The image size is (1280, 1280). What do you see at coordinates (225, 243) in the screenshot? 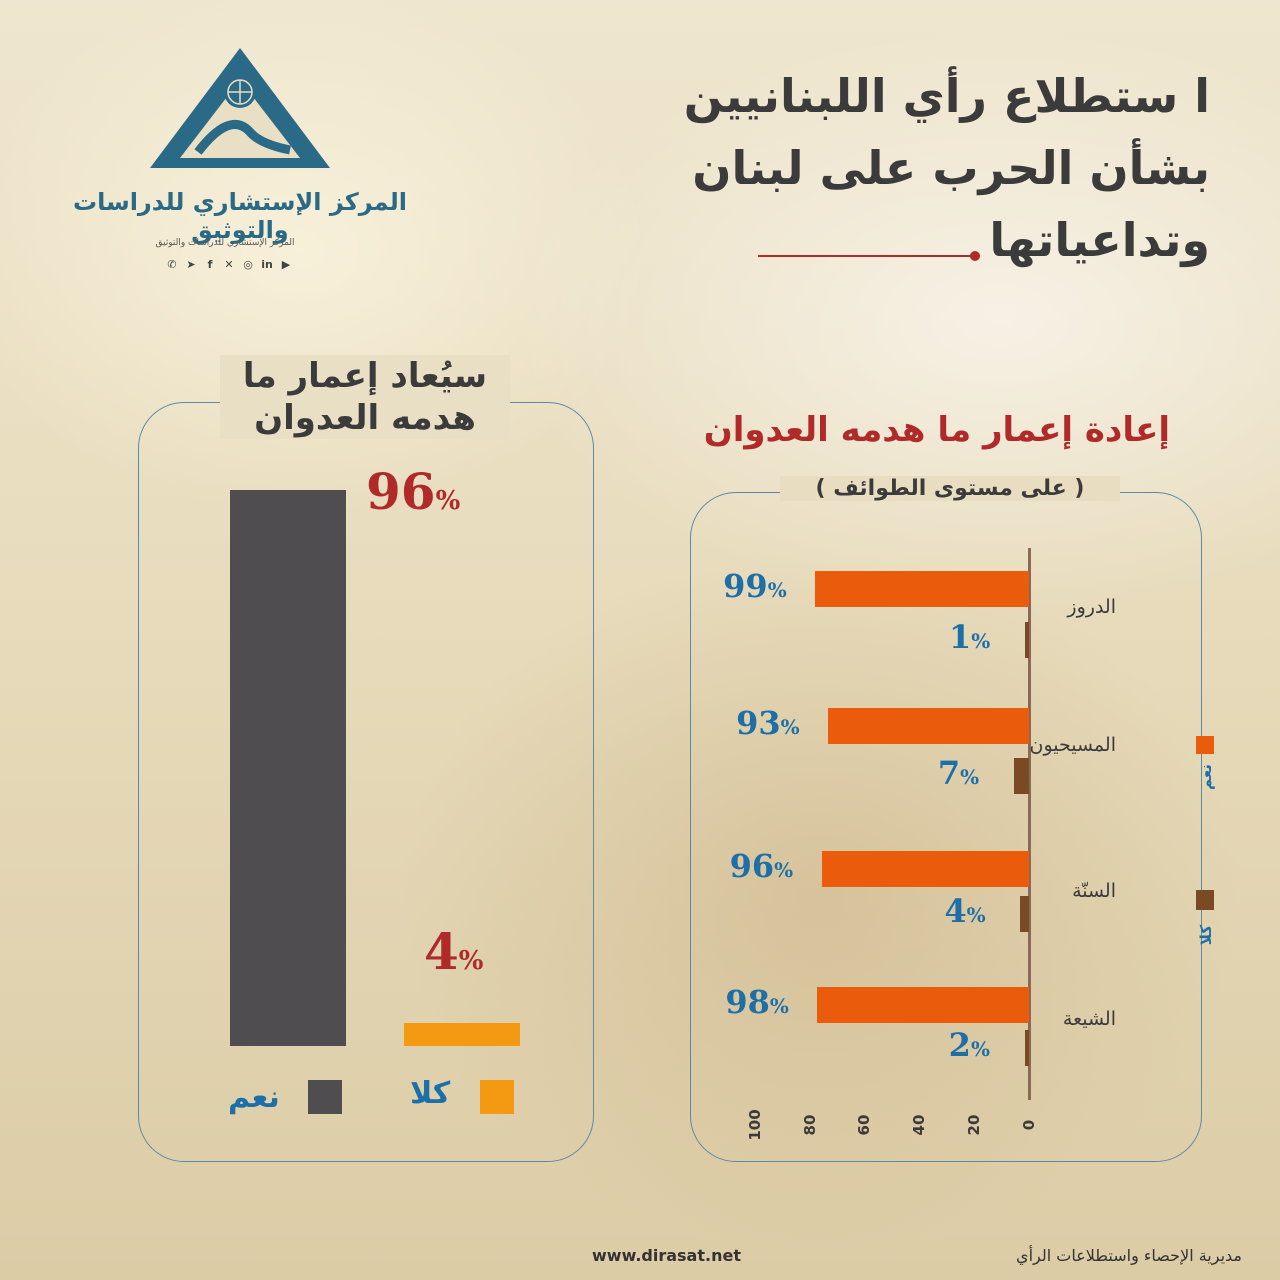
I see `logo-subtitle: المركز الإستشاري للدراسات والتوثيق` at bounding box center [225, 243].